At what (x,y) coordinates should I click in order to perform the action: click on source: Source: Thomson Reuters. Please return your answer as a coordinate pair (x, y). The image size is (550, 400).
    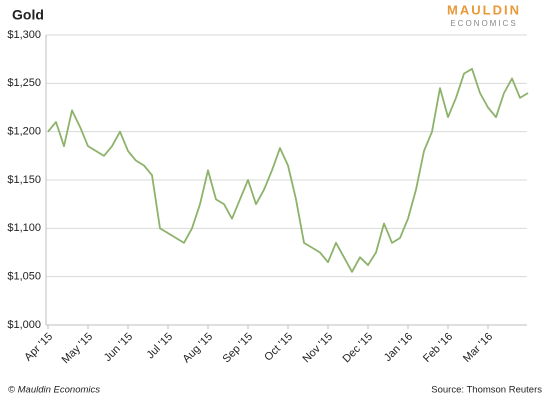
    Looking at the image, I should click on (486, 390).